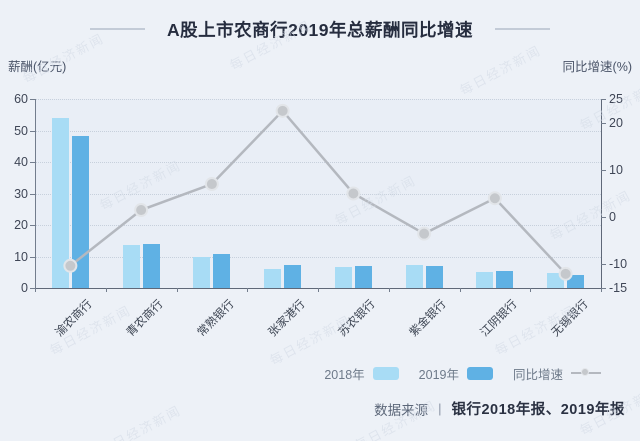 The height and width of the screenshot is (441, 640). Describe the element at coordinates (35, 193) in the screenshot. I see `left-axis-line` at that location.